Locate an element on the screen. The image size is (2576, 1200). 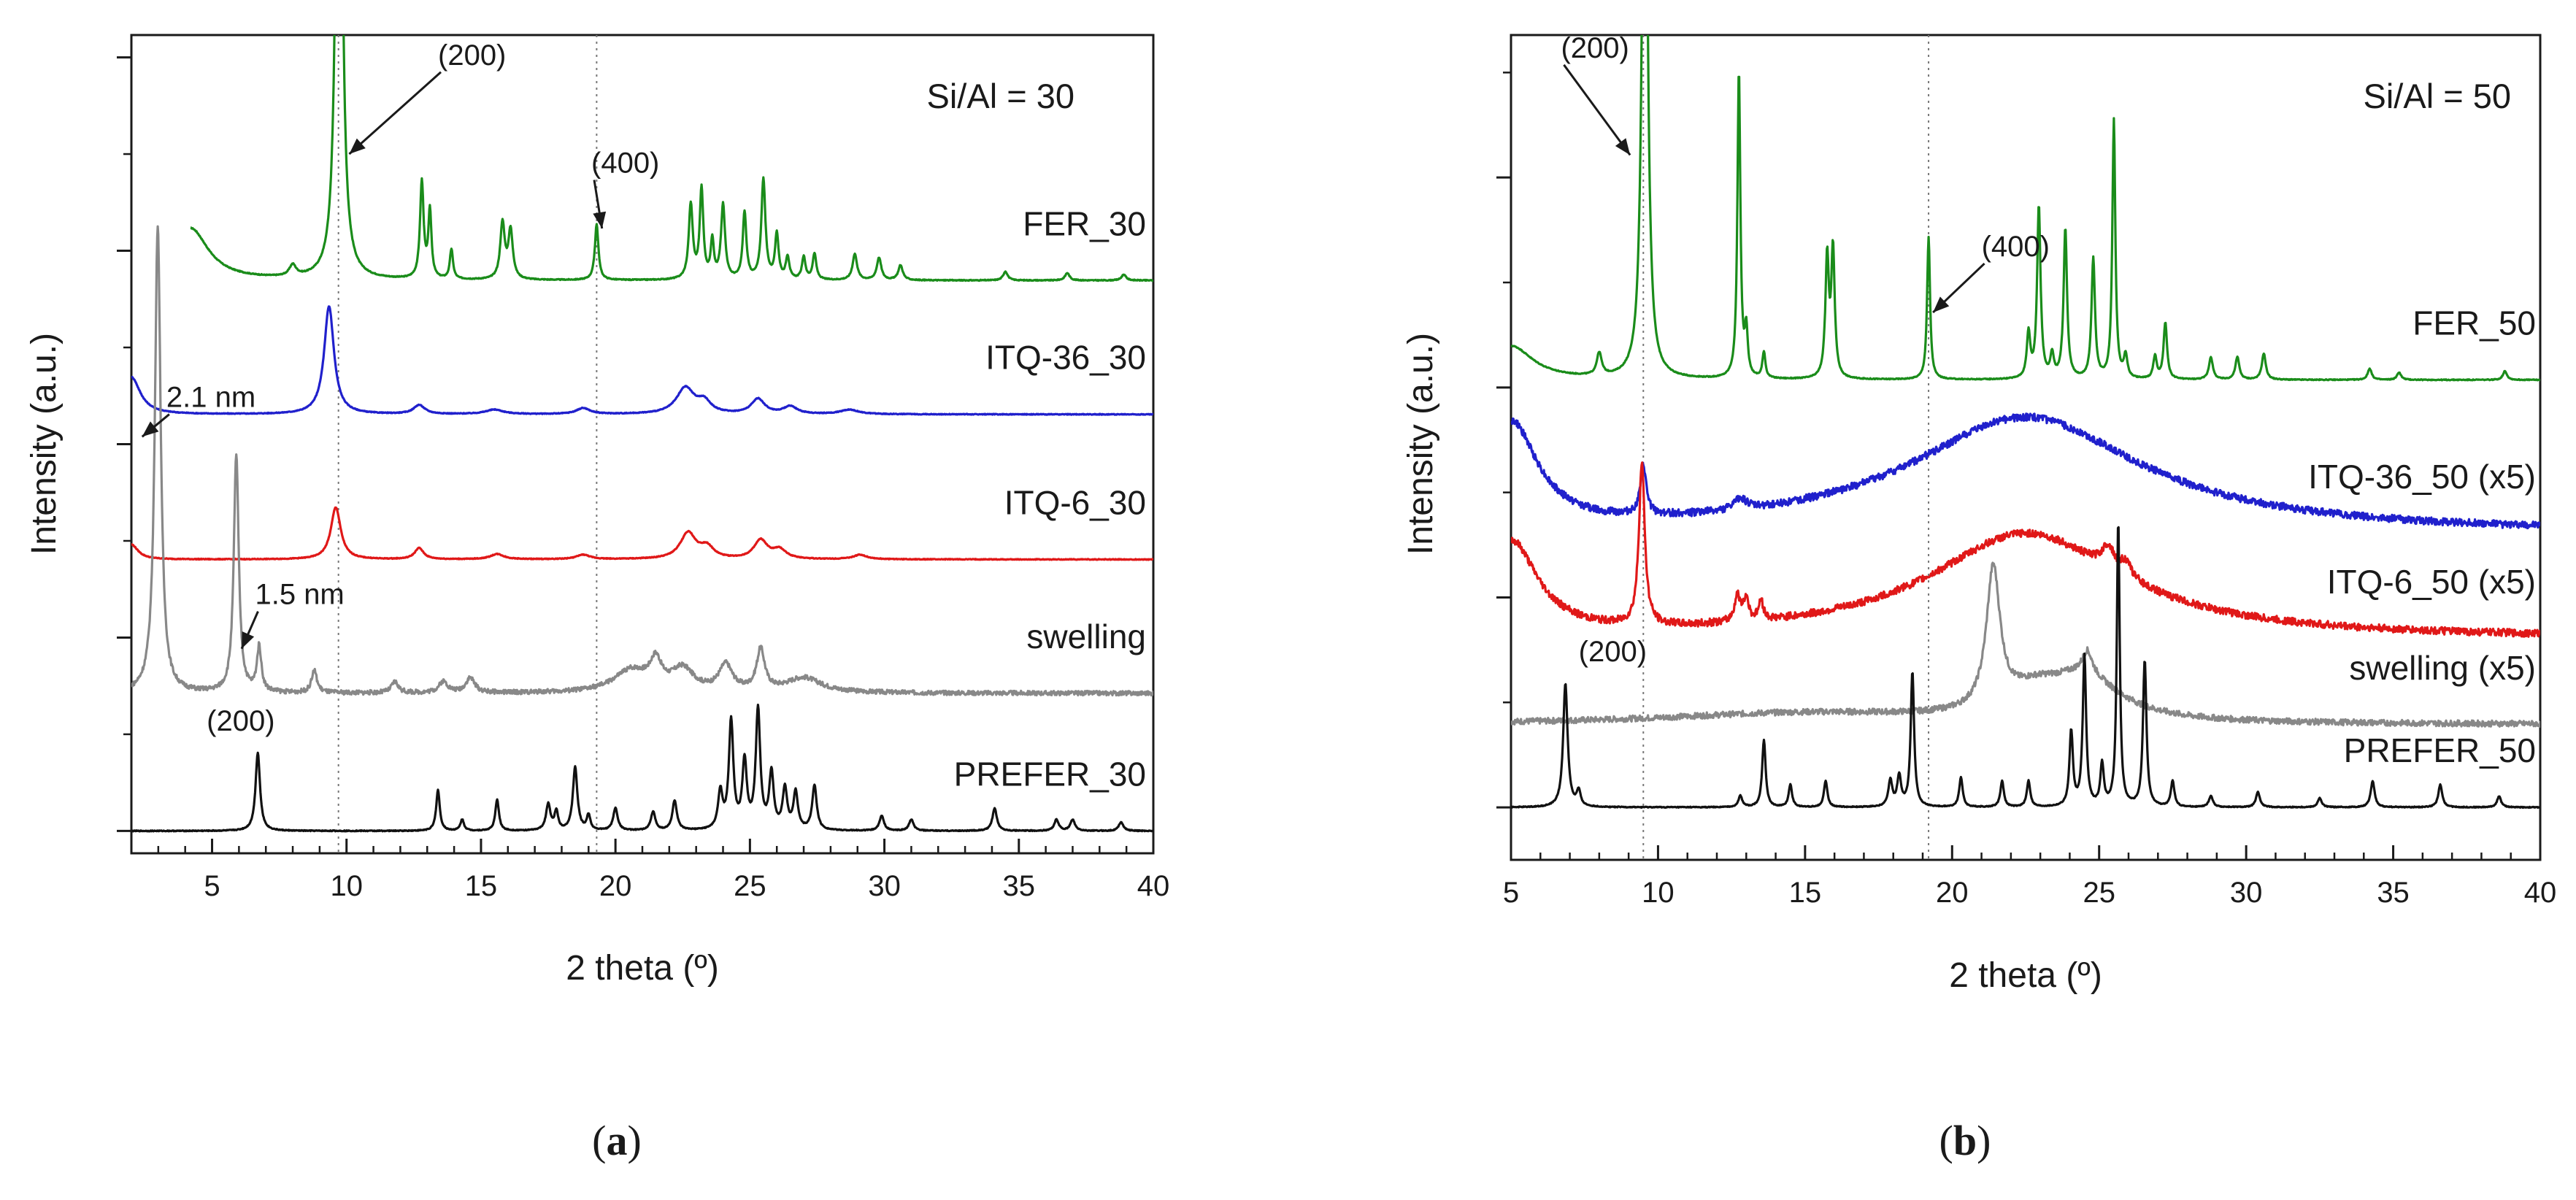
panel-a-title: Si/Al = 30 is located at coordinates (1000, 96).